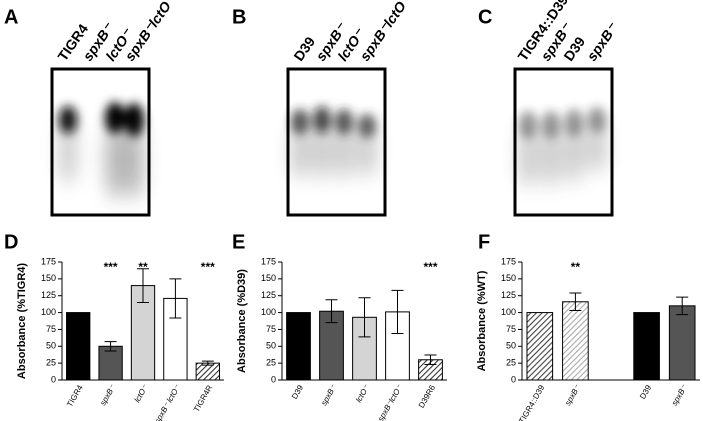  I want to click on panel-label: D, so click(11, 242).